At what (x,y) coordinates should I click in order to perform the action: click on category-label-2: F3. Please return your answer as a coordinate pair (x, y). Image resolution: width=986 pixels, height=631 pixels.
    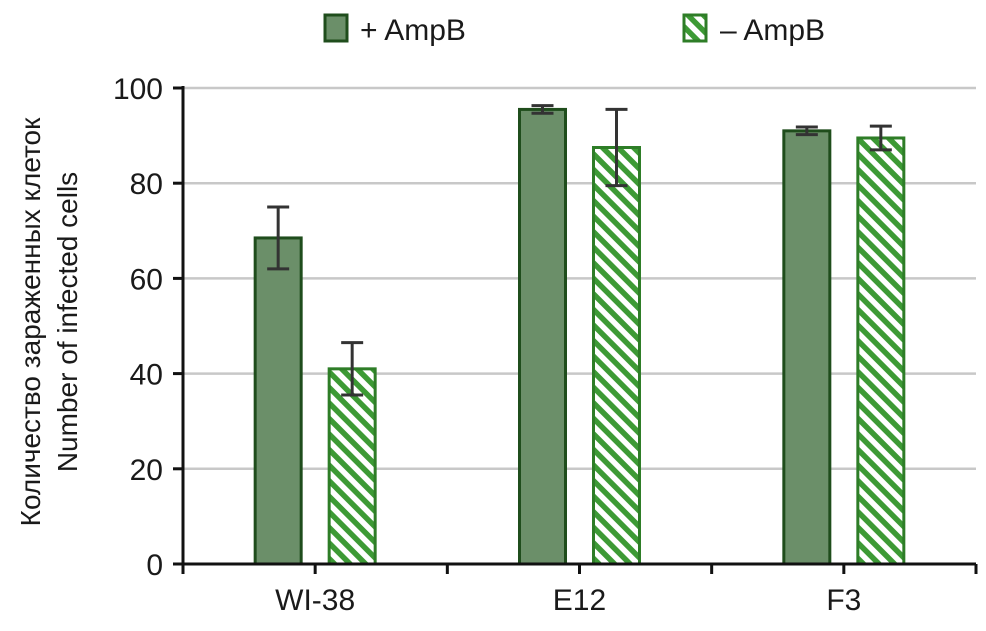
    Looking at the image, I should click on (843, 600).